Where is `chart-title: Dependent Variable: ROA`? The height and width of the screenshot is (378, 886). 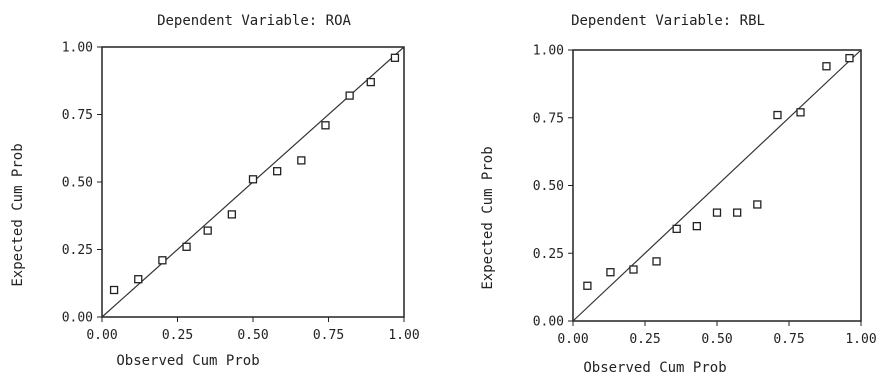 chart-title: Dependent Variable: ROA is located at coordinates (254, 21).